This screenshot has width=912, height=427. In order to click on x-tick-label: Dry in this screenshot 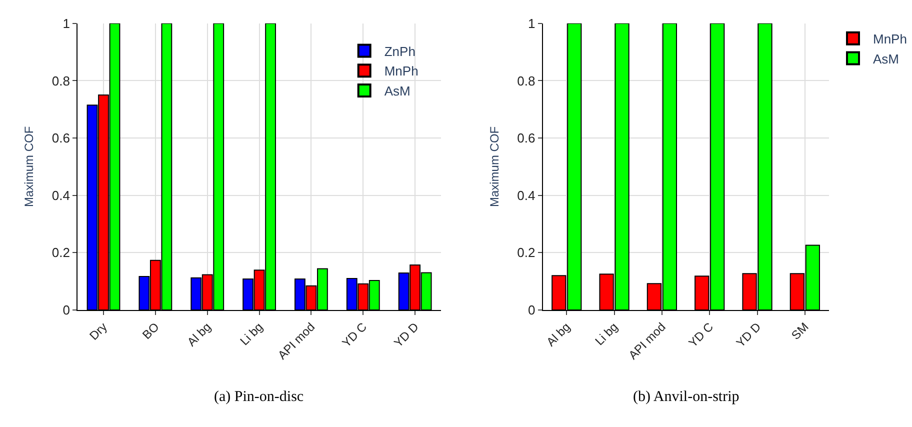, I will do `click(98, 331)`.